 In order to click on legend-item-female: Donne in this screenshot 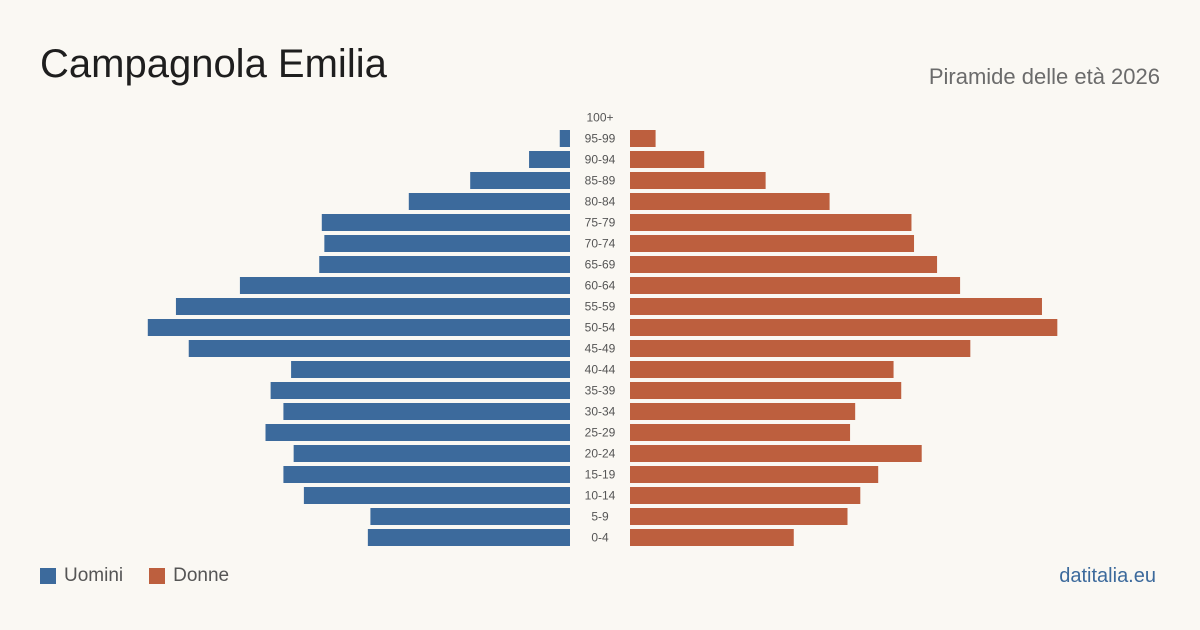, I will do `click(189, 576)`.